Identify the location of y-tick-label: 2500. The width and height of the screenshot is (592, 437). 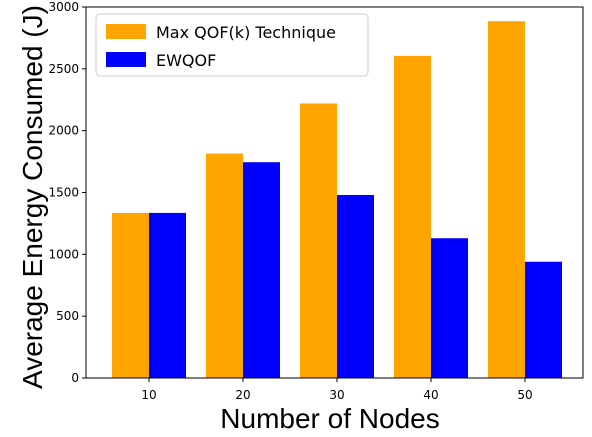
(63, 69).